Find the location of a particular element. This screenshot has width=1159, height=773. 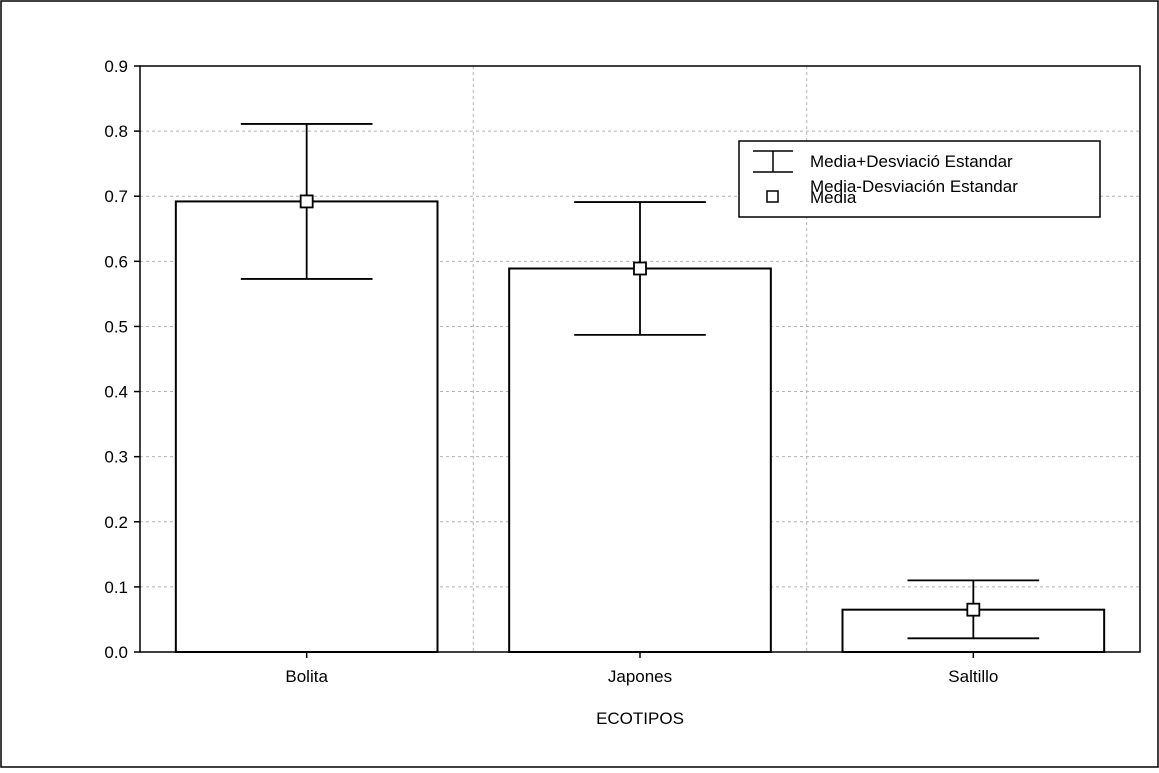

x-axis-ticks: Bolita Japones Saltillo is located at coordinates (641, 669).